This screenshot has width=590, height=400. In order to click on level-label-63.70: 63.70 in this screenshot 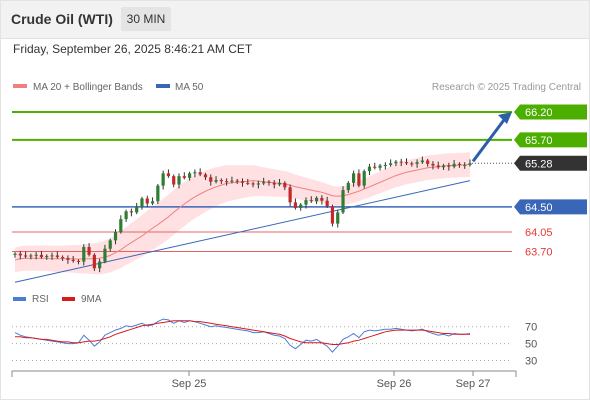, I will do `click(539, 253)`.